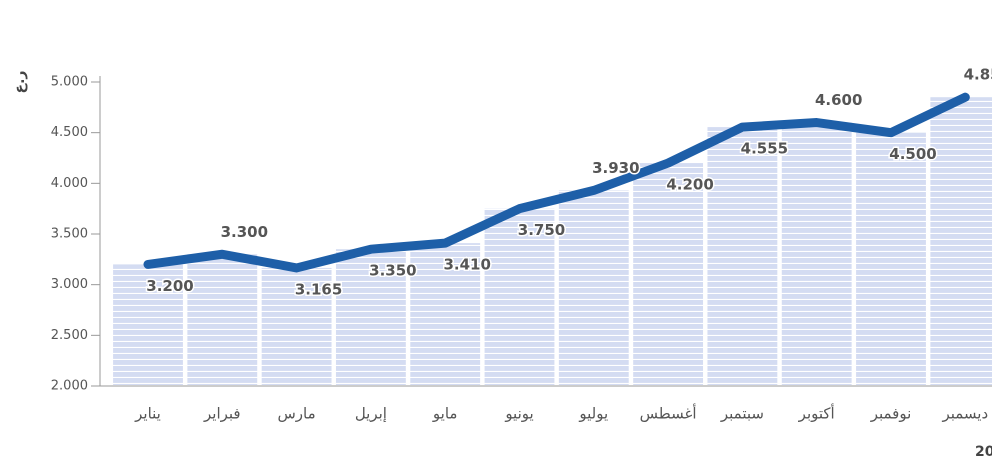 This screenshot has width=992, height=469. Describe the element at coordinates (978, 75) in the screenshot. I see `value-label: 4.850` at that location.